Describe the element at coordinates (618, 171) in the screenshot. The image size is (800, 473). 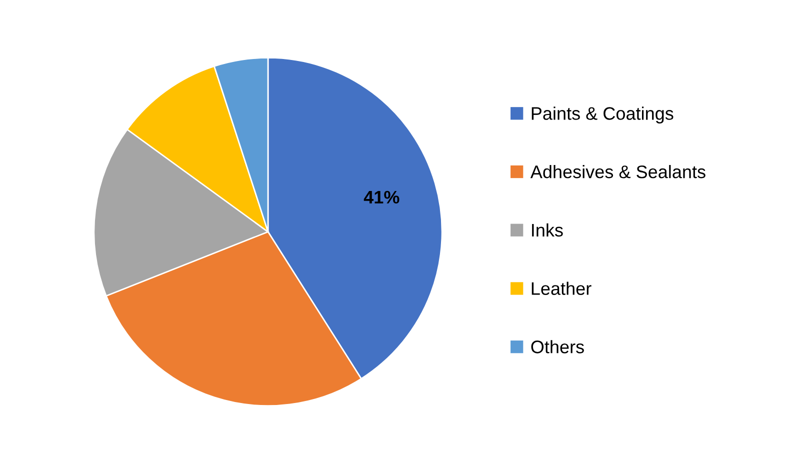
I see `legend-label: Adhesives & Sealants` at that location.